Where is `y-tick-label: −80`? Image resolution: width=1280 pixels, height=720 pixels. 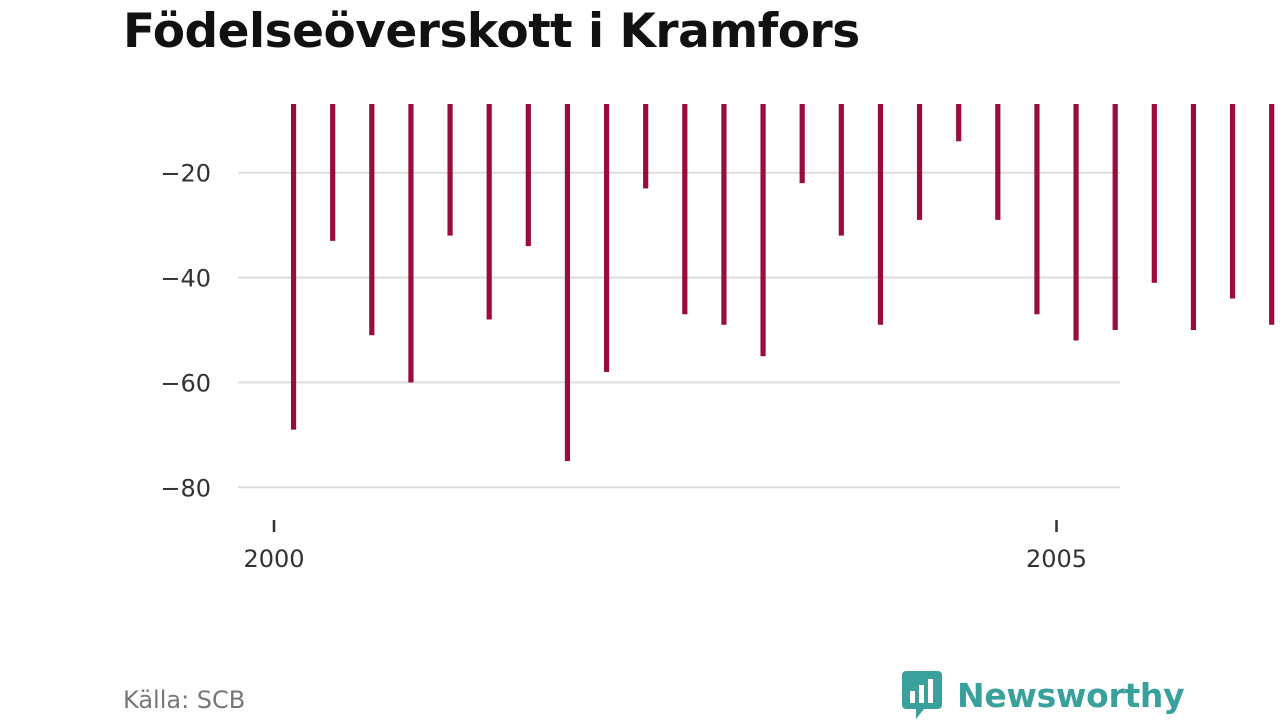
y-tick-label: −80 is located at coordinates (185, 488).